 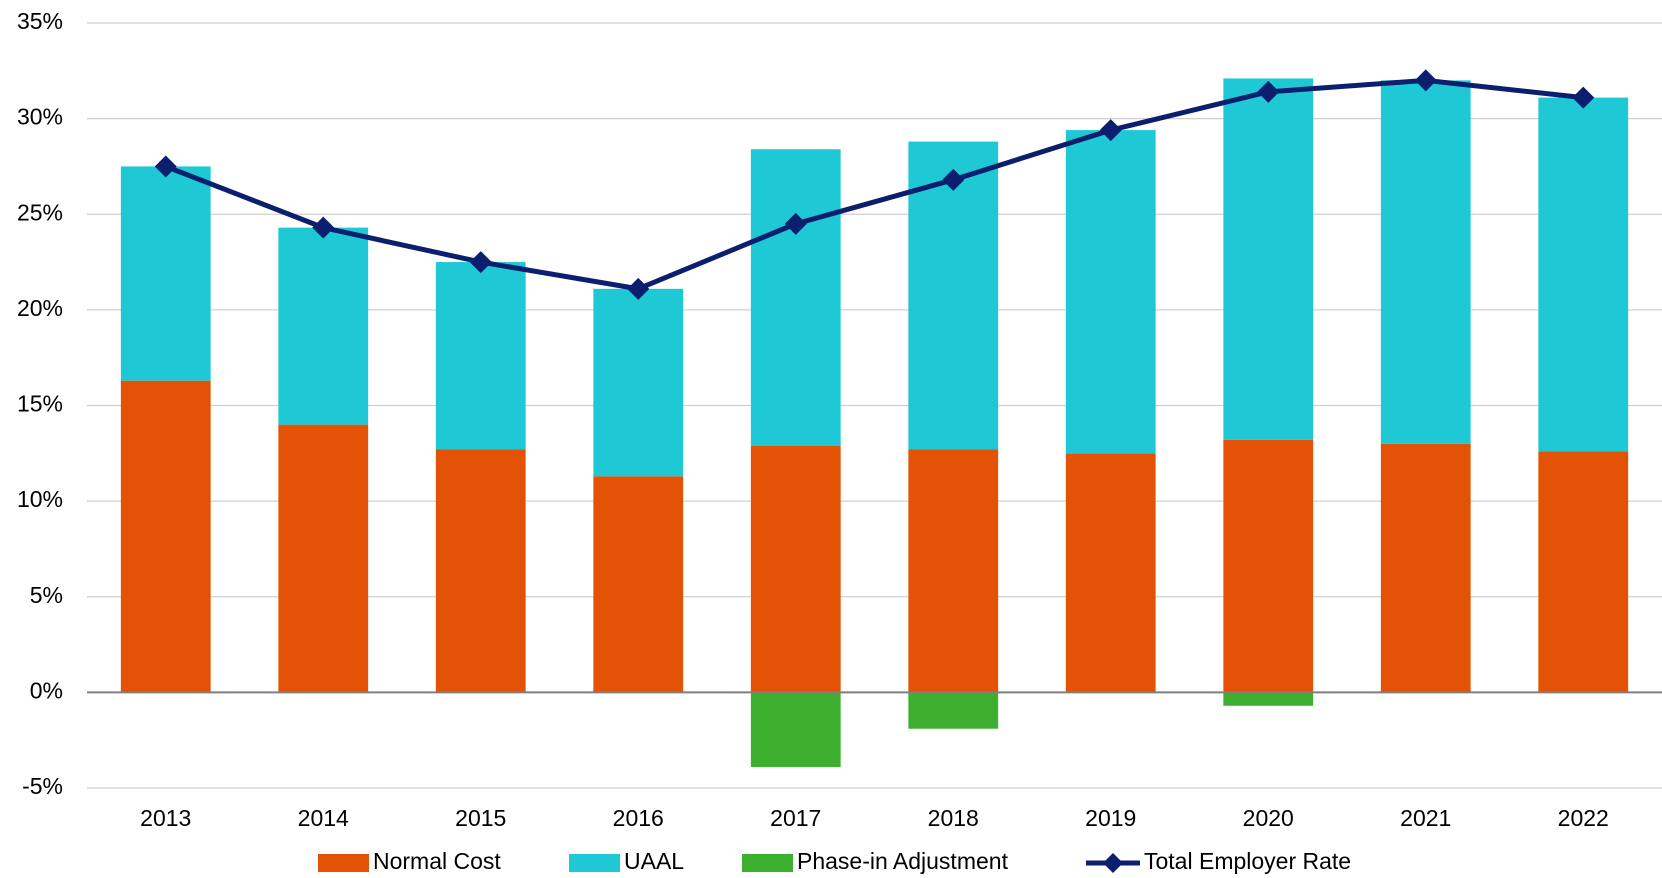 What do you see at coordinates (40, 212) in the screenshot?
I see `y-tick-label: 25%` at bounding box center [40, 212].